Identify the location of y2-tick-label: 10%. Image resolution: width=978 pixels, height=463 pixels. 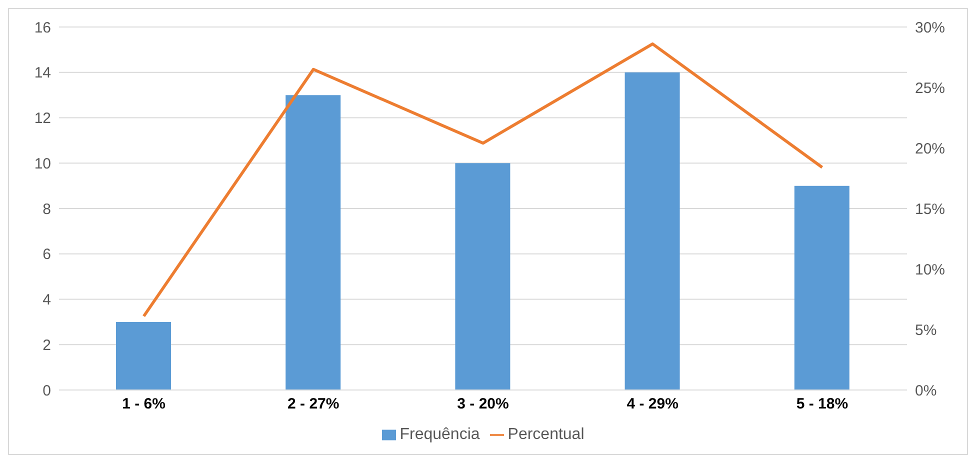
(930, 269).